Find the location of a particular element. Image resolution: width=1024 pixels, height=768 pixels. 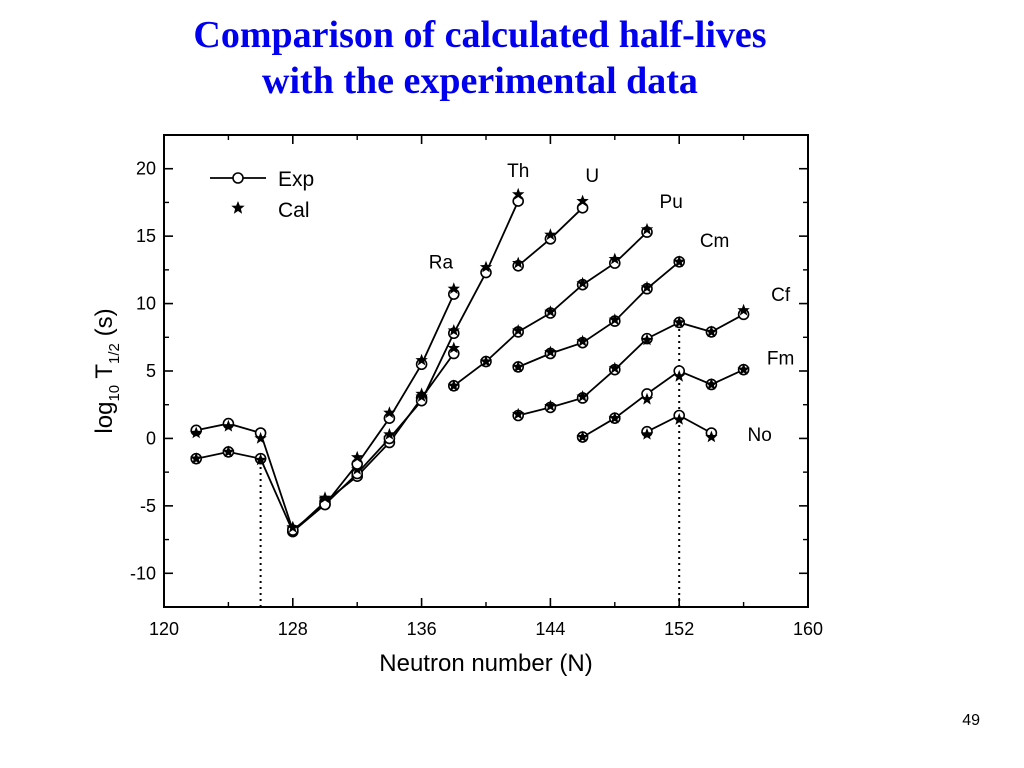

series-u-branch is located at coordinates (550, 233).